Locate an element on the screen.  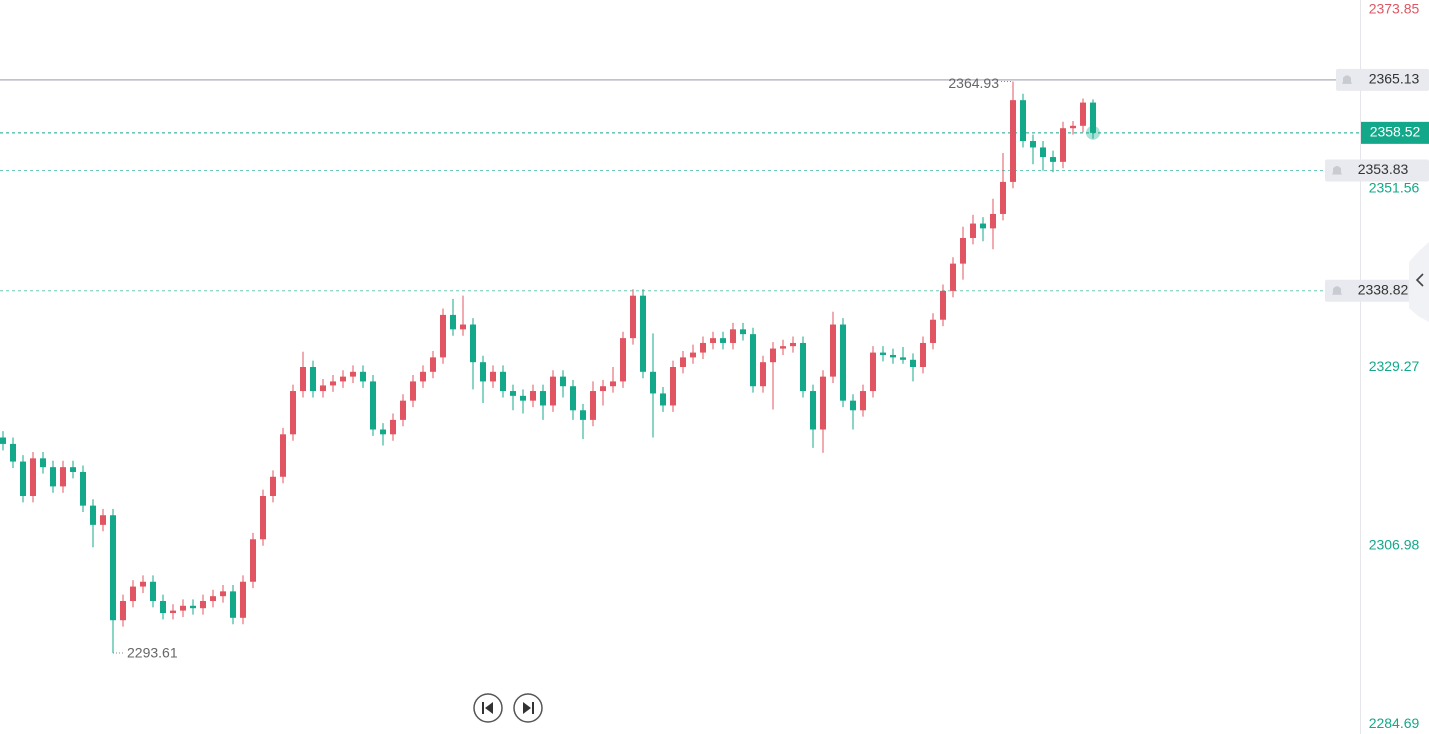
nav-prev-bar is located at coordinates (483, 708).